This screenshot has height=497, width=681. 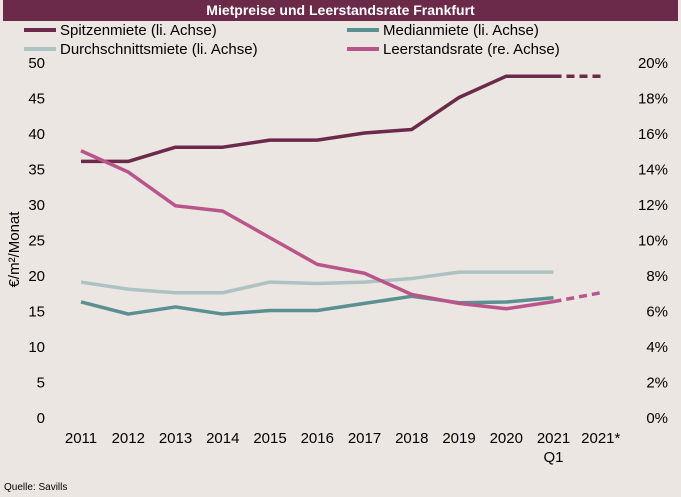 What do you see at coordinates (653, 99) in the screenshot?
I see `y2-tick-label: 18%` at bounding box center [653, 99].